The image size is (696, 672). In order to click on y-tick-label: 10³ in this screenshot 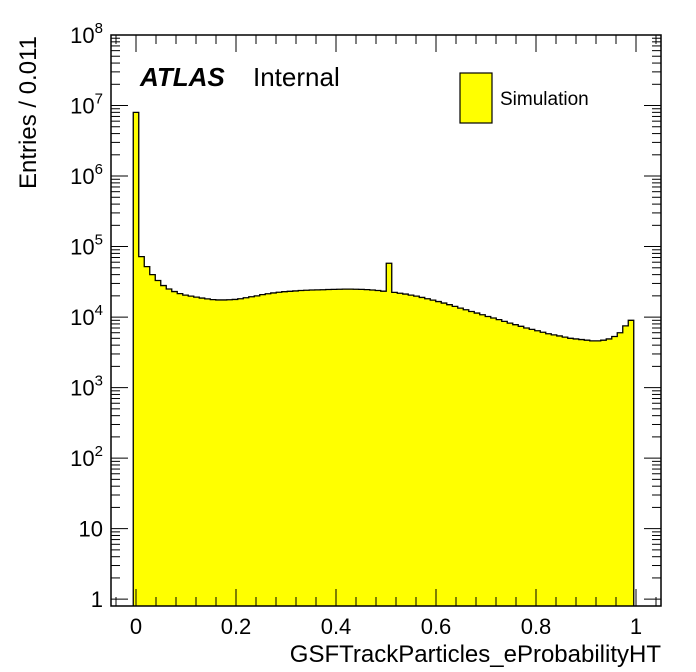, I will do `click(86, 387)`.